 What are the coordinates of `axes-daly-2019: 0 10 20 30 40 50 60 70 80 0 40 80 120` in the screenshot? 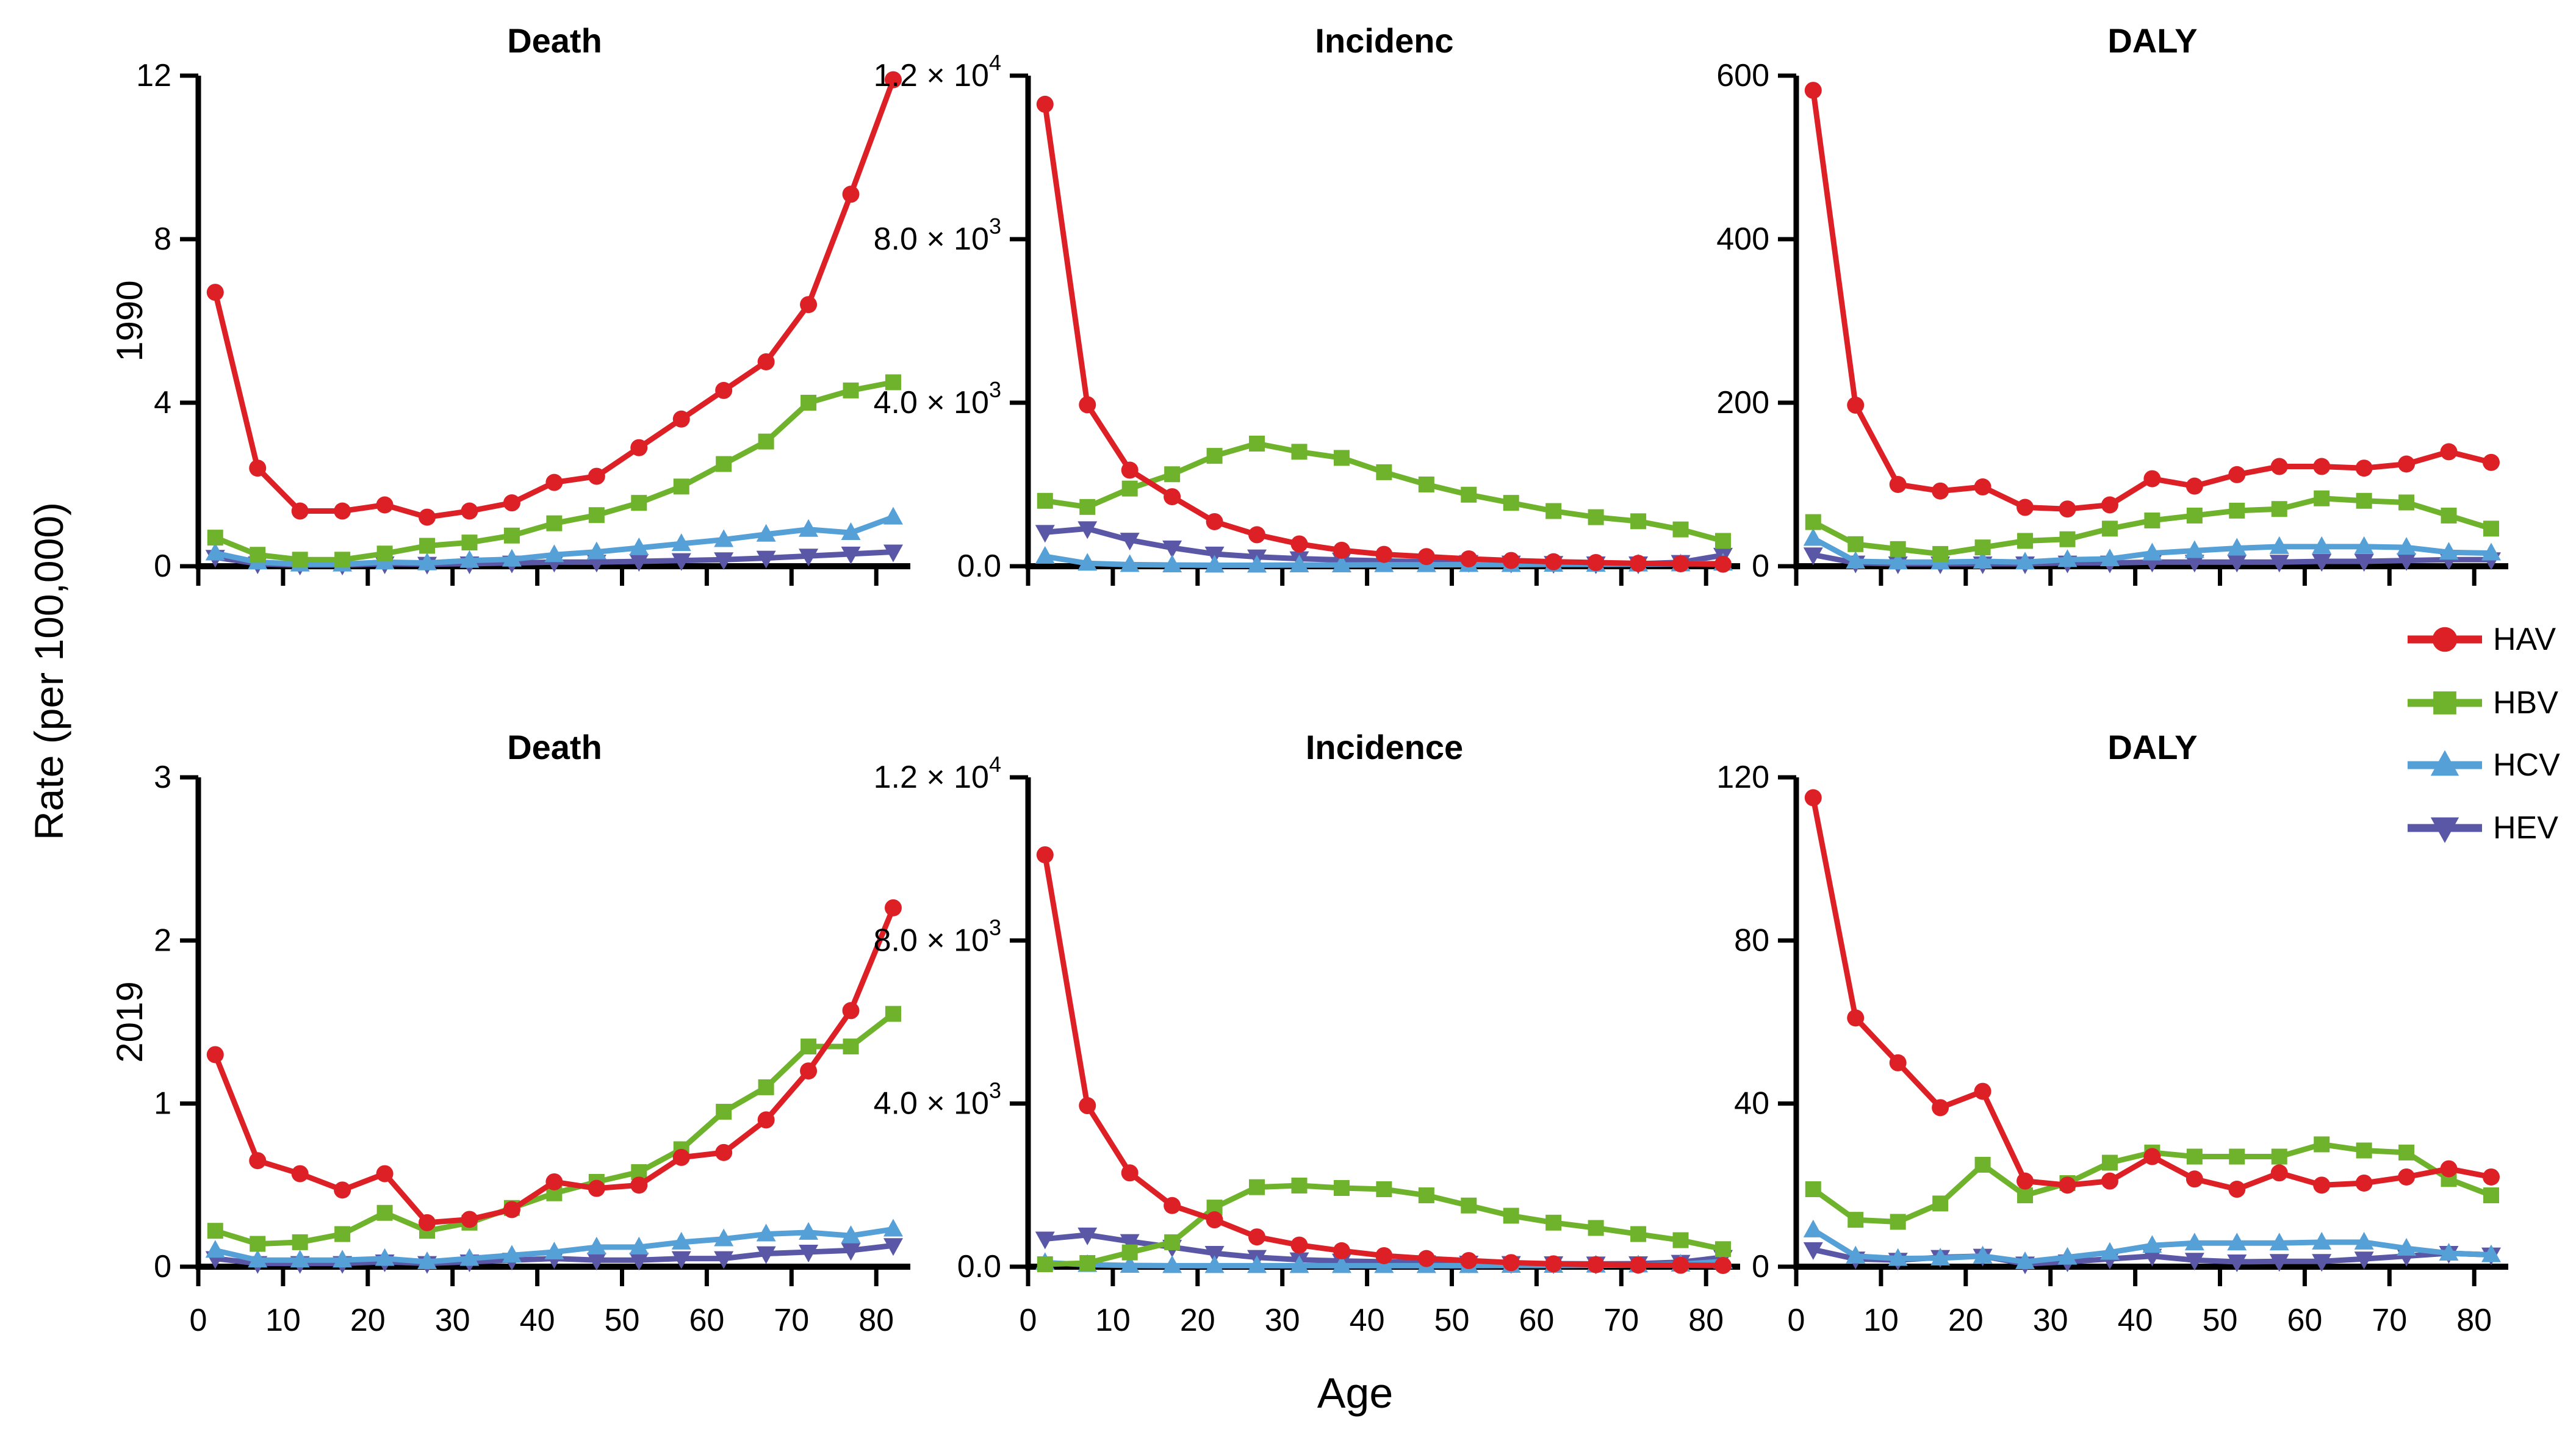 It's located at (2112, 1049).